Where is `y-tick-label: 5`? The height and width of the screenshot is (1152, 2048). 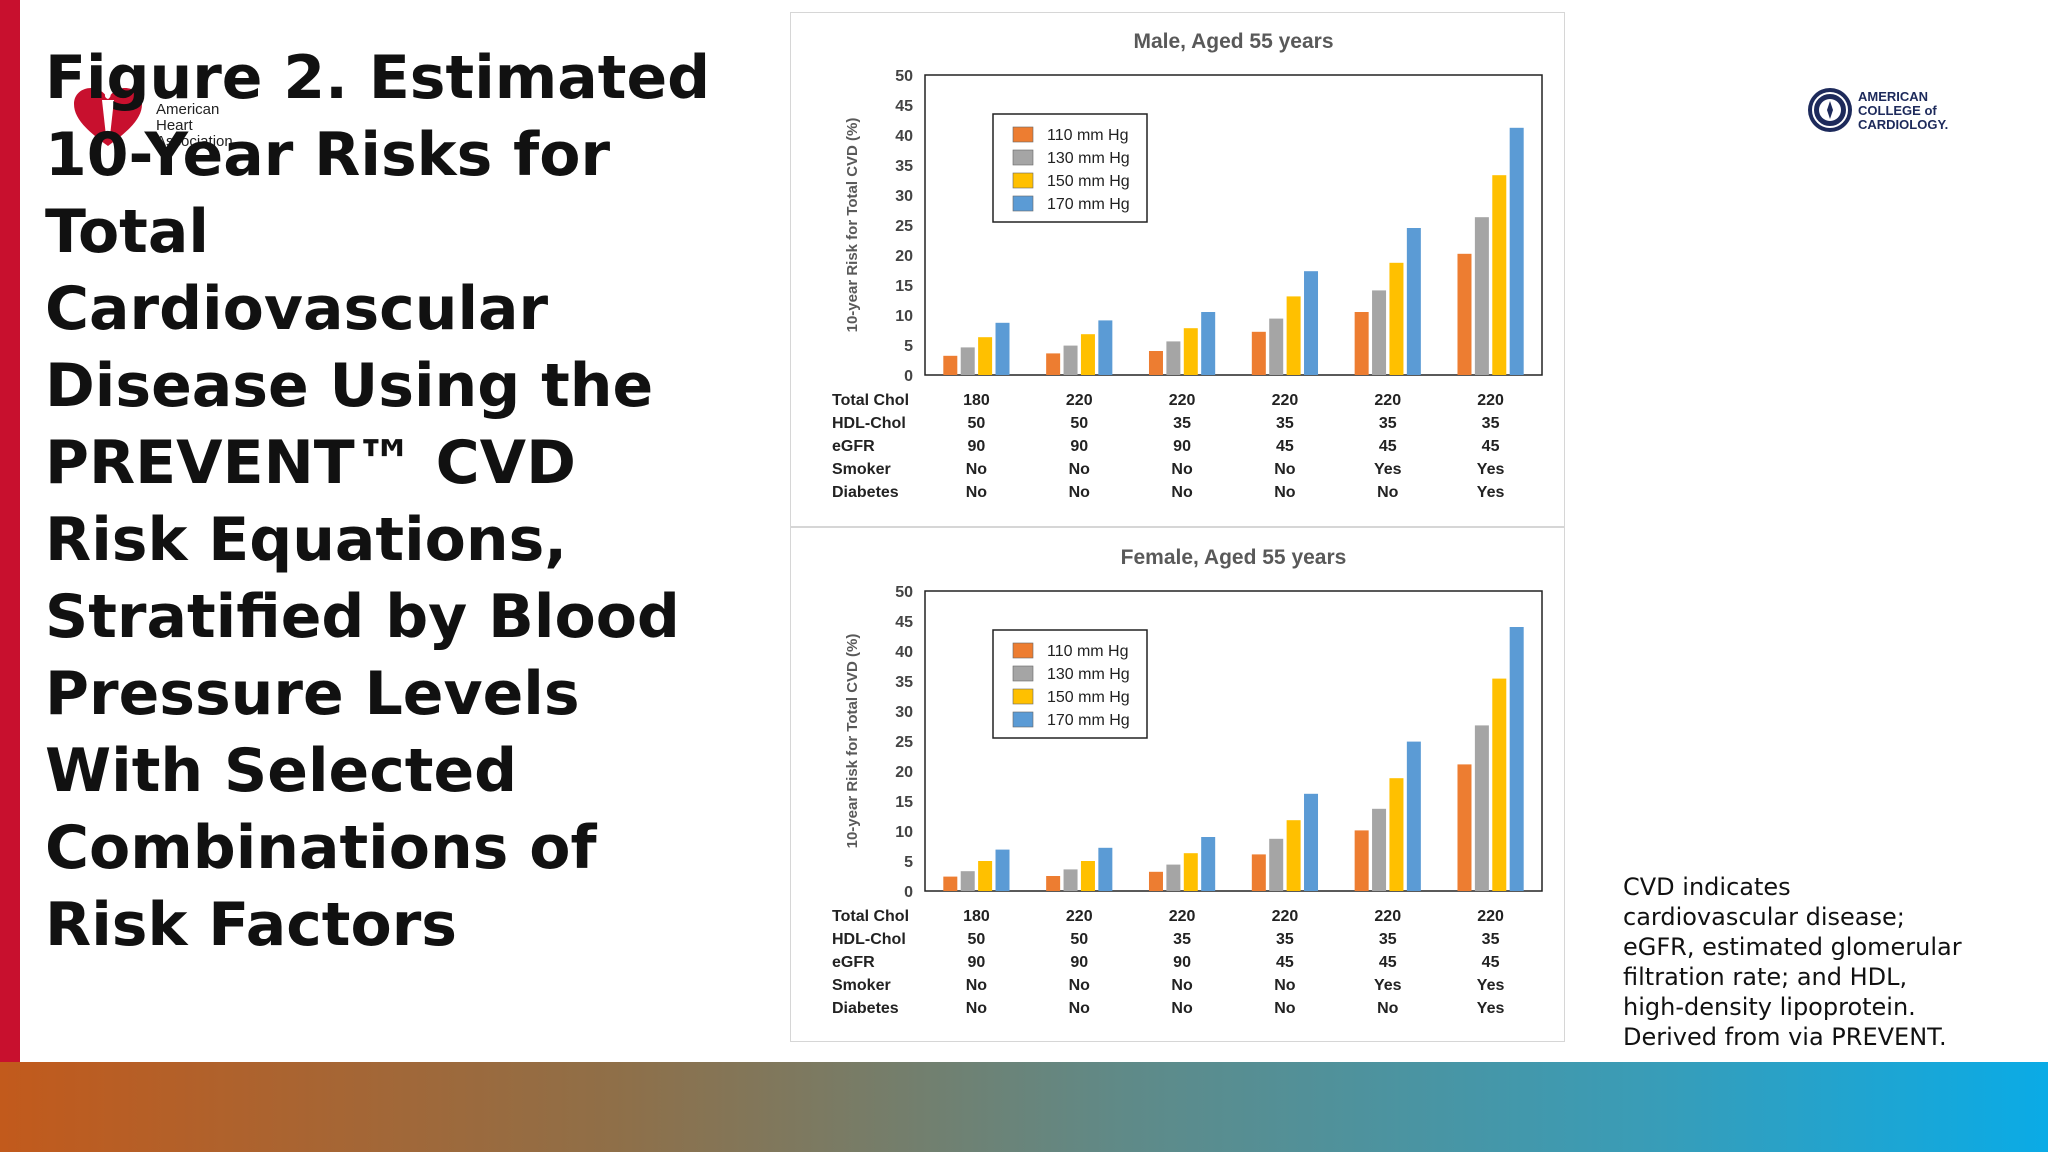
y-tick-label: 5 is located at coordinates (908, 346).